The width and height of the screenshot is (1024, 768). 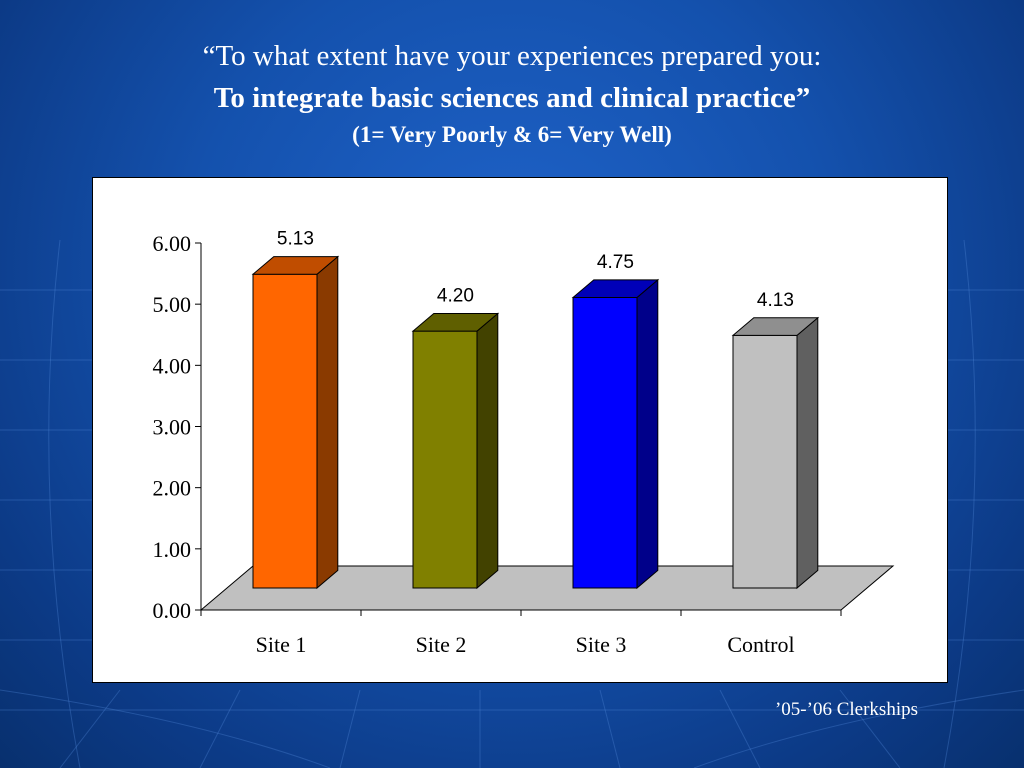 What do you see at coordinates (487, 451) in the screenshot?
I see `bar-2-side` at bounding box center [487, 451].